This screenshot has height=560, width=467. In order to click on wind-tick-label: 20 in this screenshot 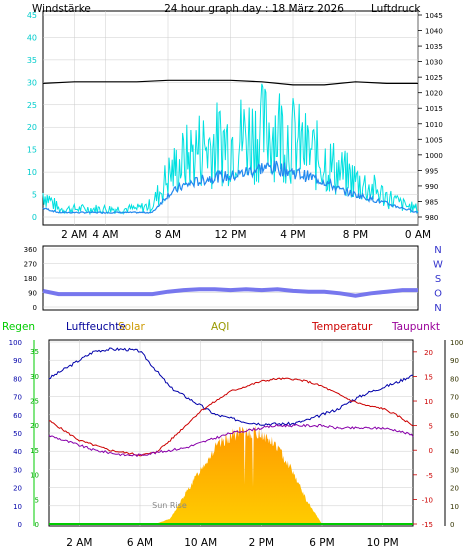, I will do `click(32, 127)`.